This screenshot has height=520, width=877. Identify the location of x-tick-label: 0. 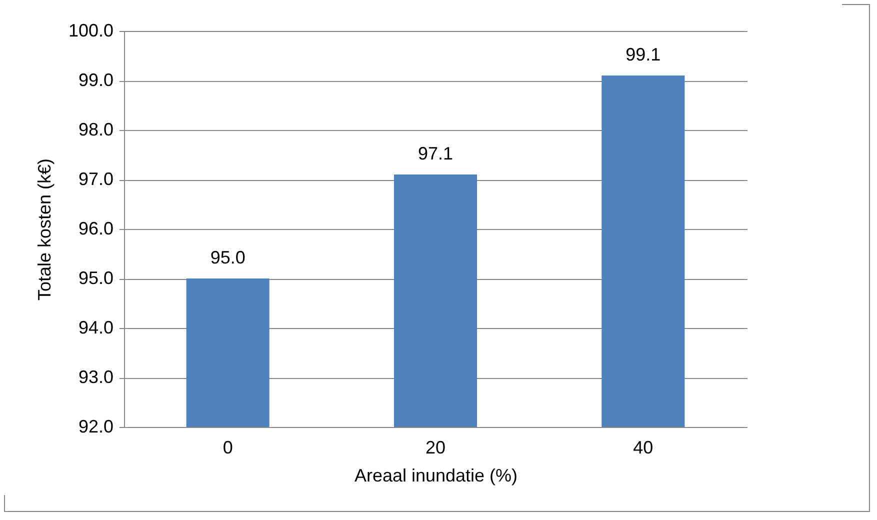
(227, 448).